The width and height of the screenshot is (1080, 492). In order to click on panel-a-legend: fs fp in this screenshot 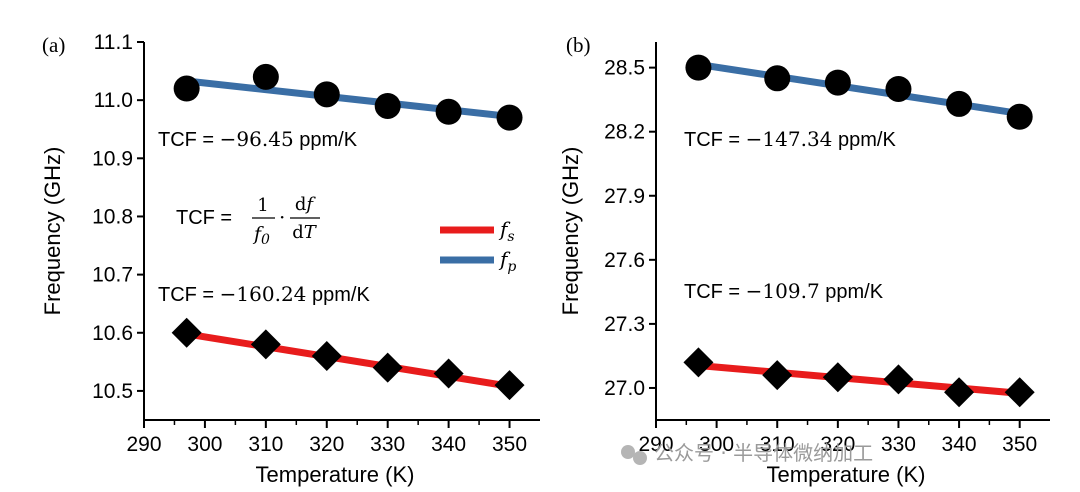, I will do `click(478, 246)`.